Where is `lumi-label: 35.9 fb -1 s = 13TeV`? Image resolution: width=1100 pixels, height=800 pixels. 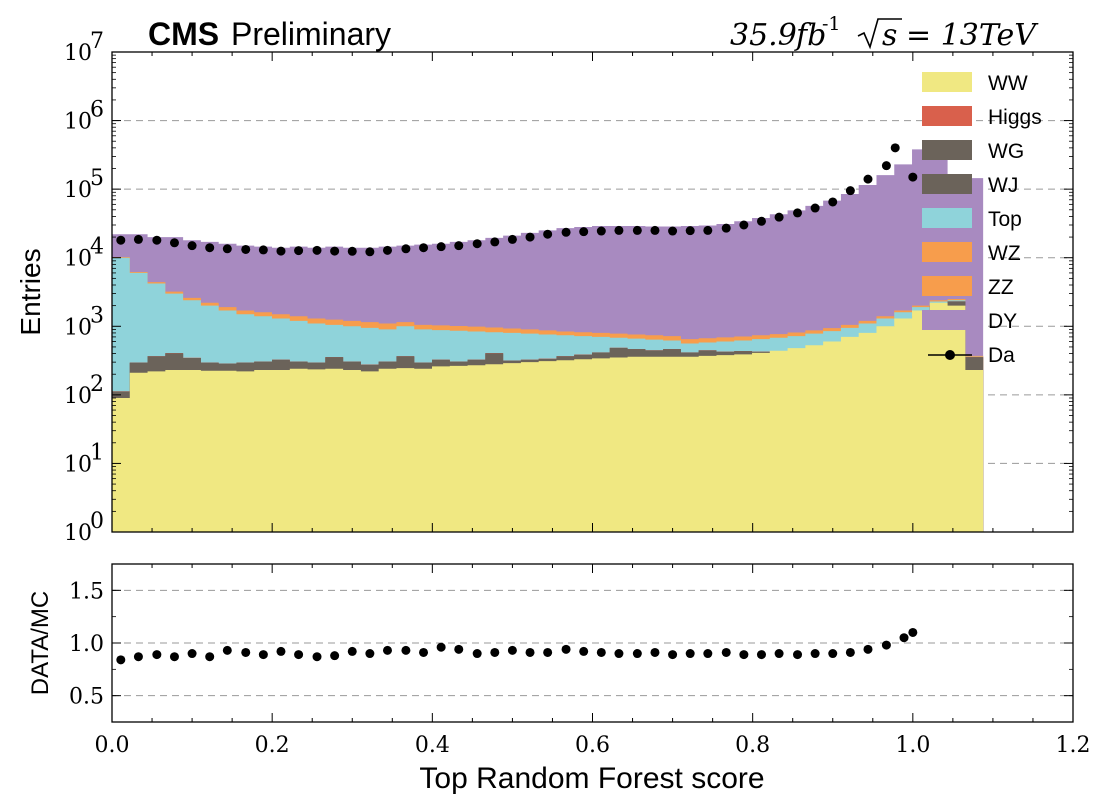 lumi-label: 35.9 fb -1 s = 13TeV is located at coordinates (884, 33).